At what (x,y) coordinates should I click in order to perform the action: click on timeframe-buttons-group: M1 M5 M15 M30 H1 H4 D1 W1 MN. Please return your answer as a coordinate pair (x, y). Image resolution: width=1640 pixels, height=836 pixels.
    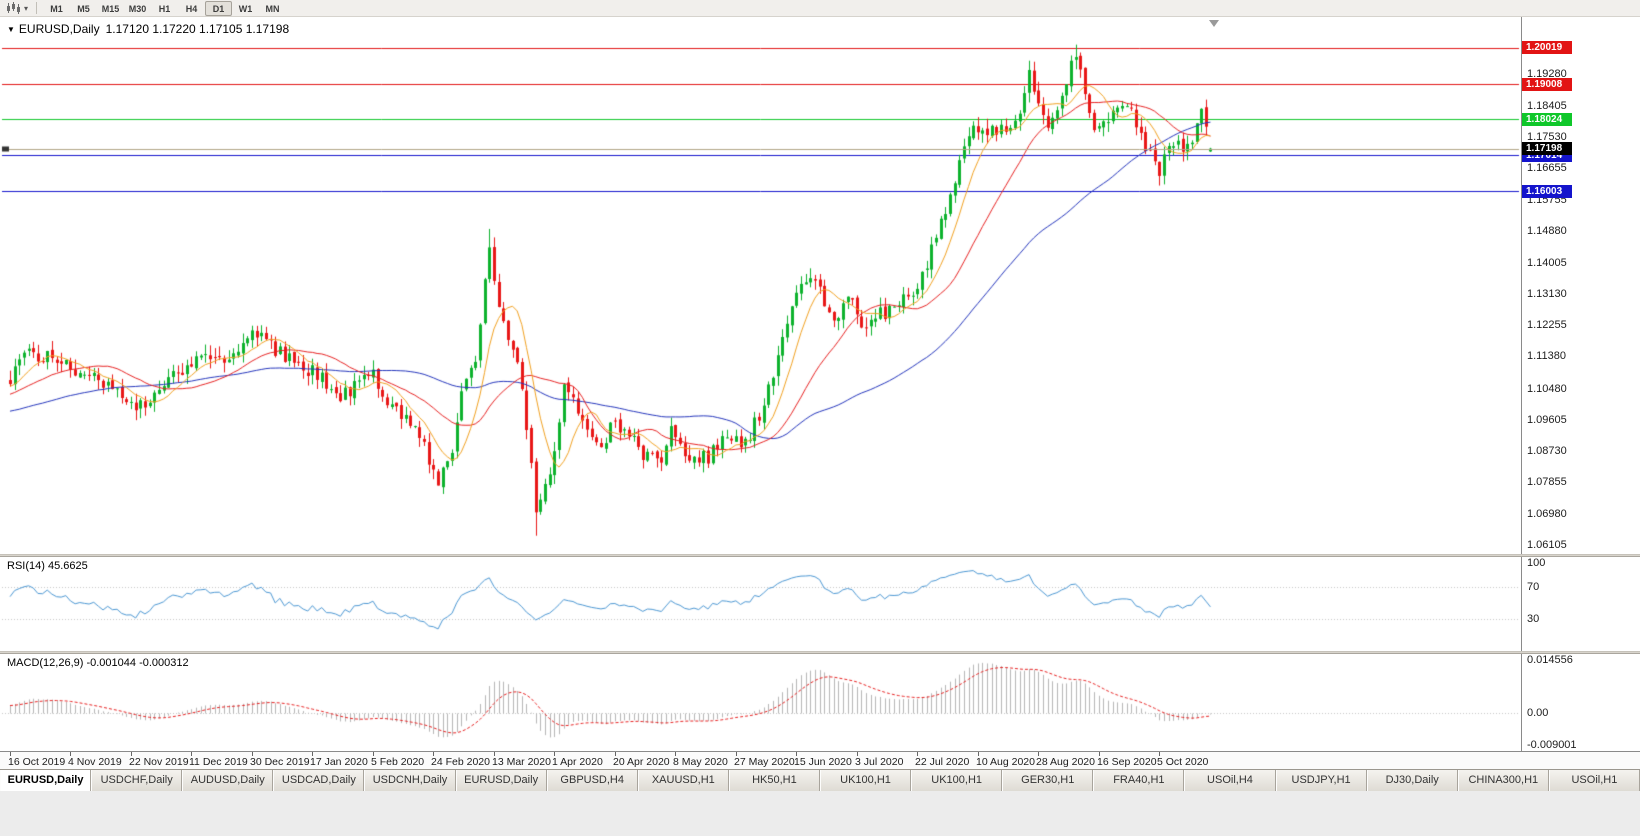
    Looking at the image, I should click on (164, 8).